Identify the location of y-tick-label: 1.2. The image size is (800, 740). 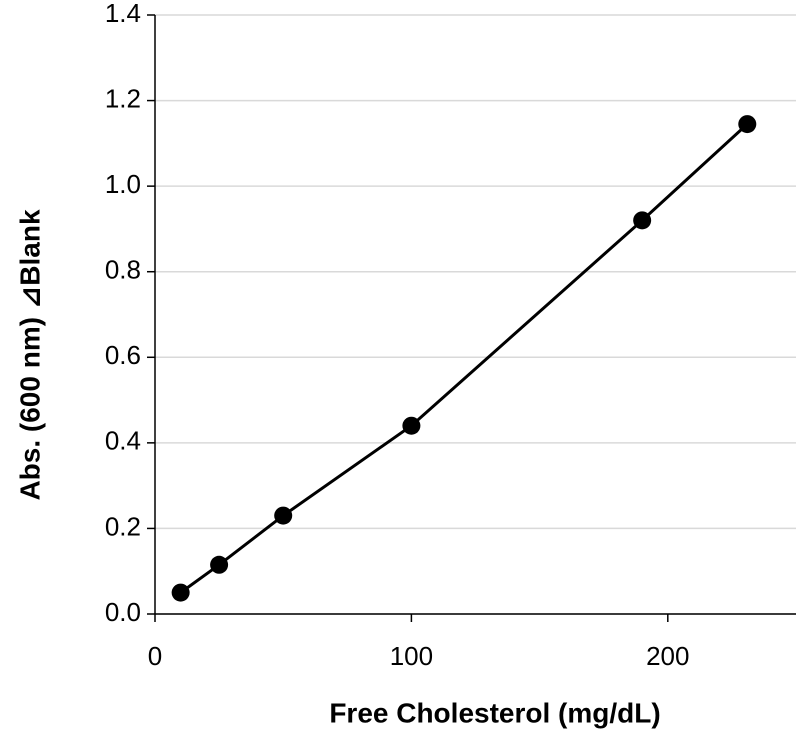
(123, 98).